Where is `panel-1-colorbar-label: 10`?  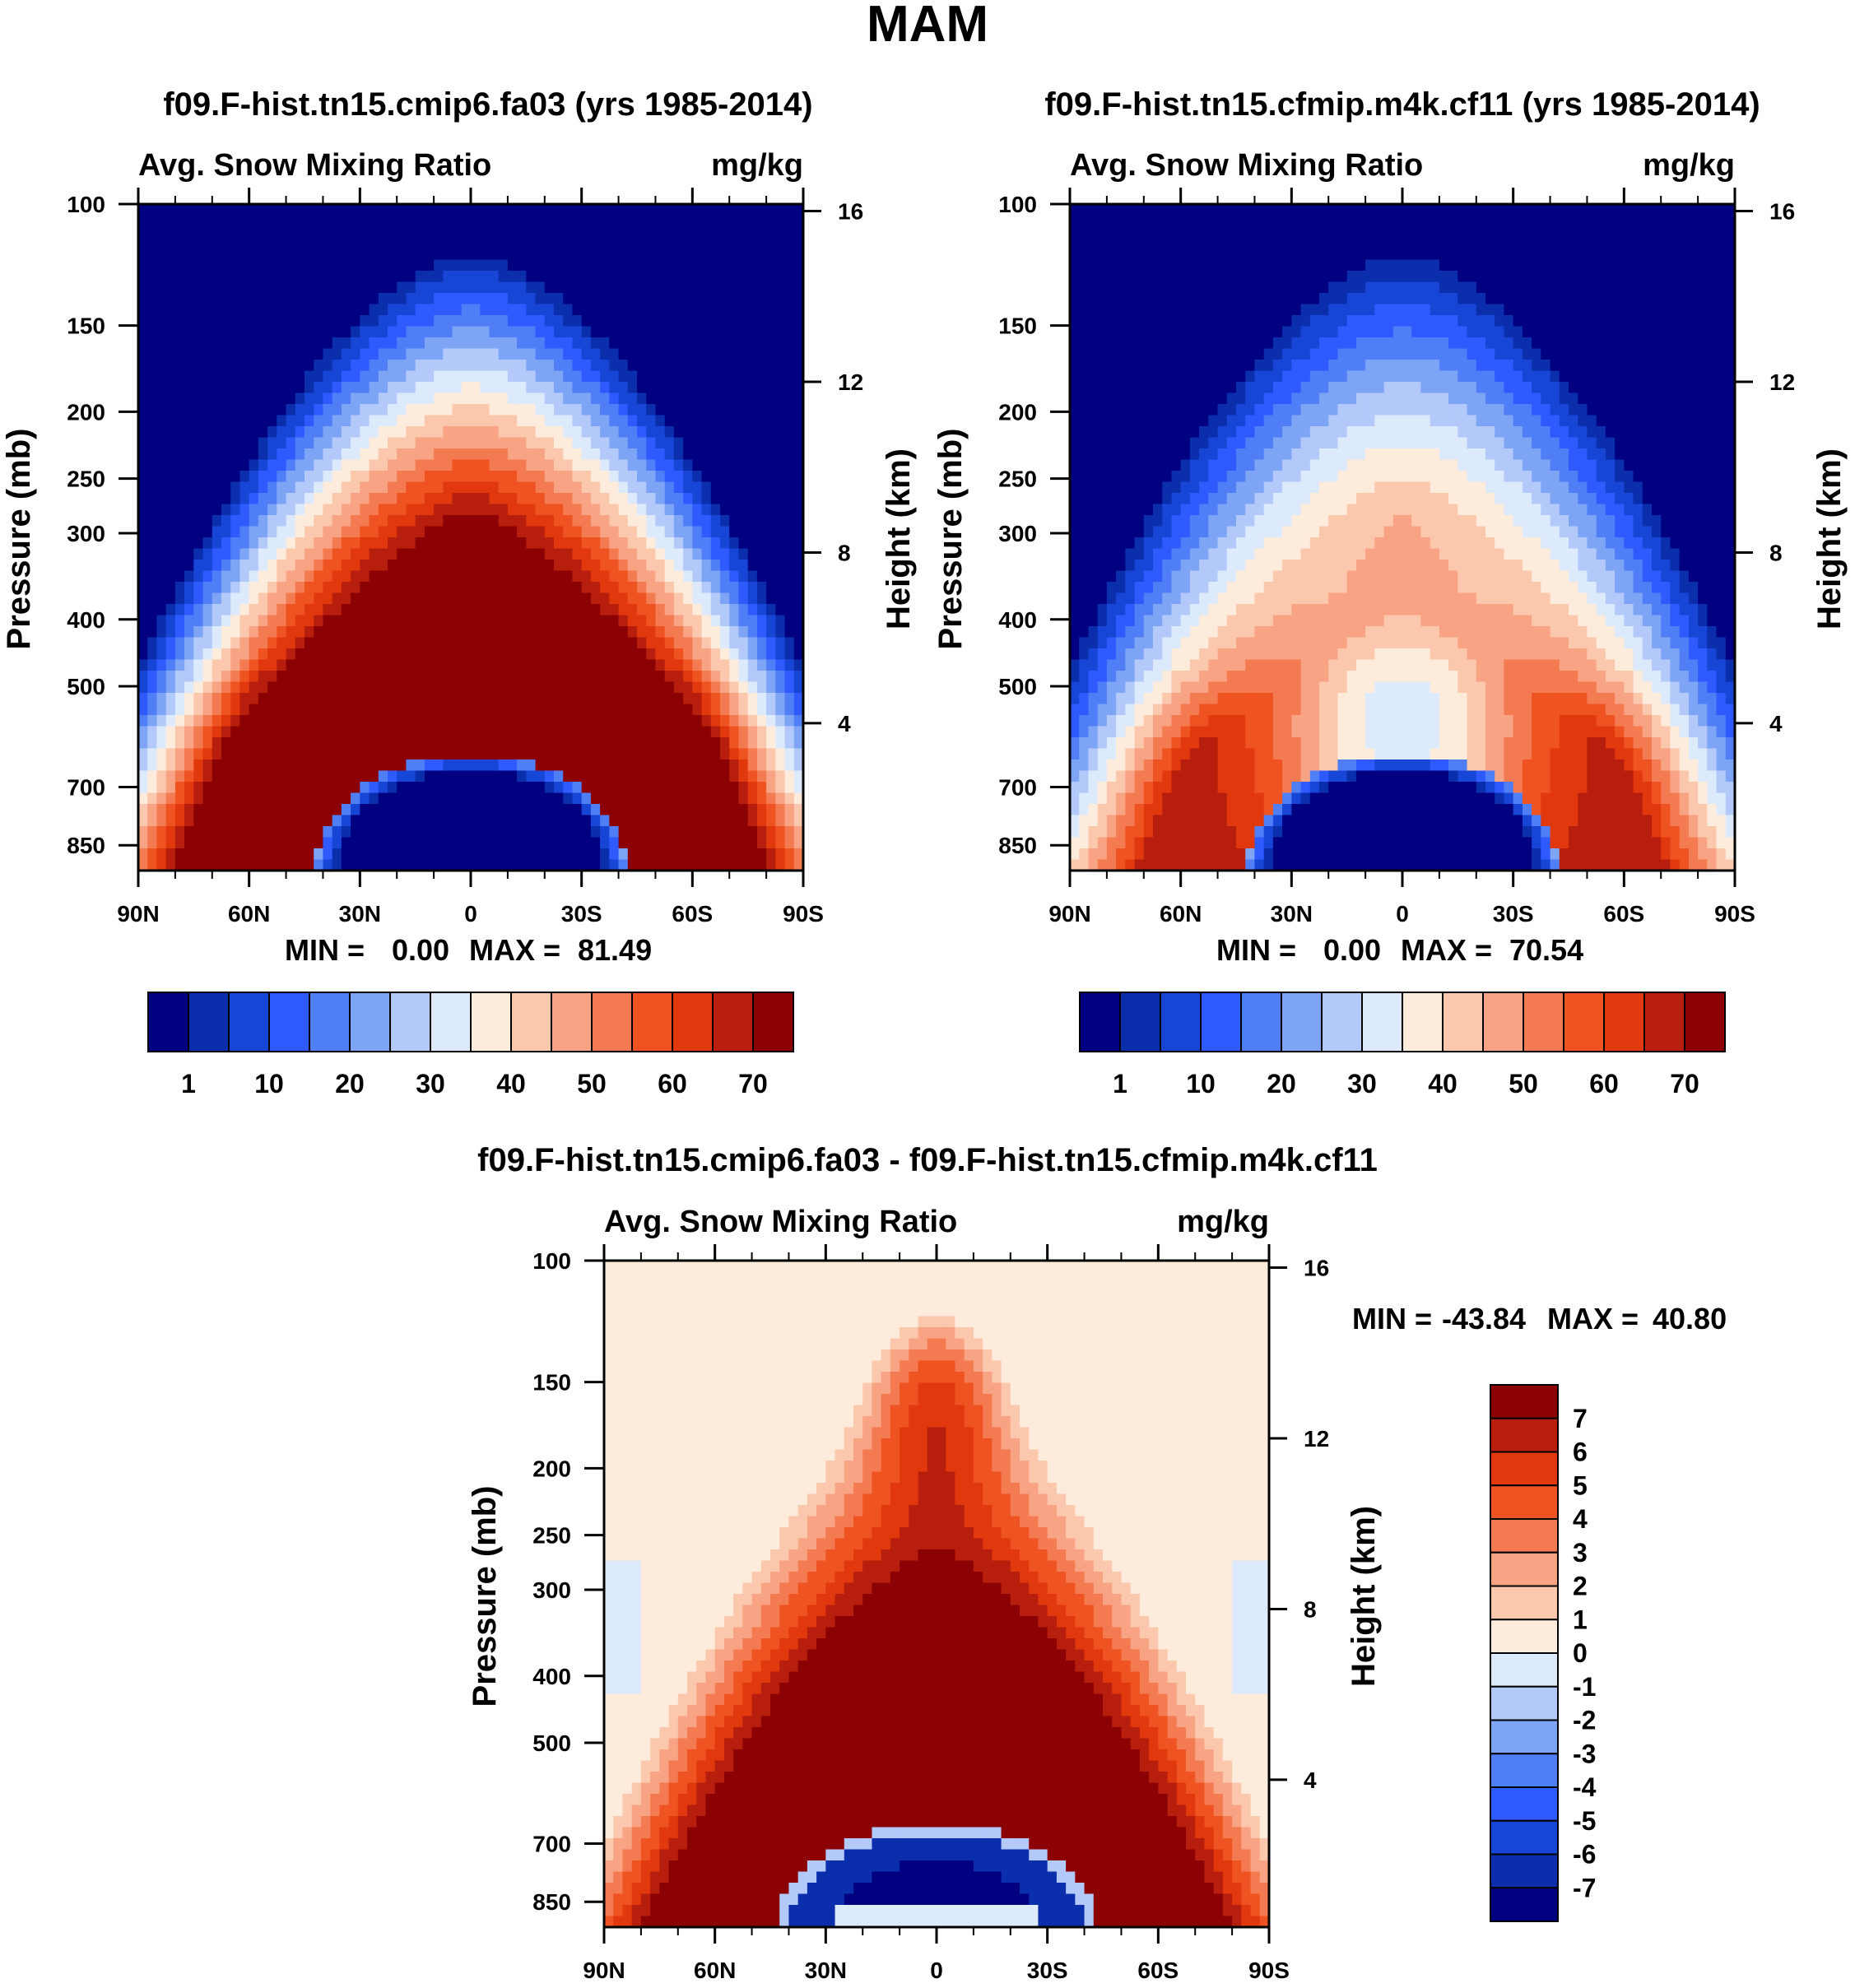
panel-1-colorbar-label: 10 is located at coordinates (269, 1084).